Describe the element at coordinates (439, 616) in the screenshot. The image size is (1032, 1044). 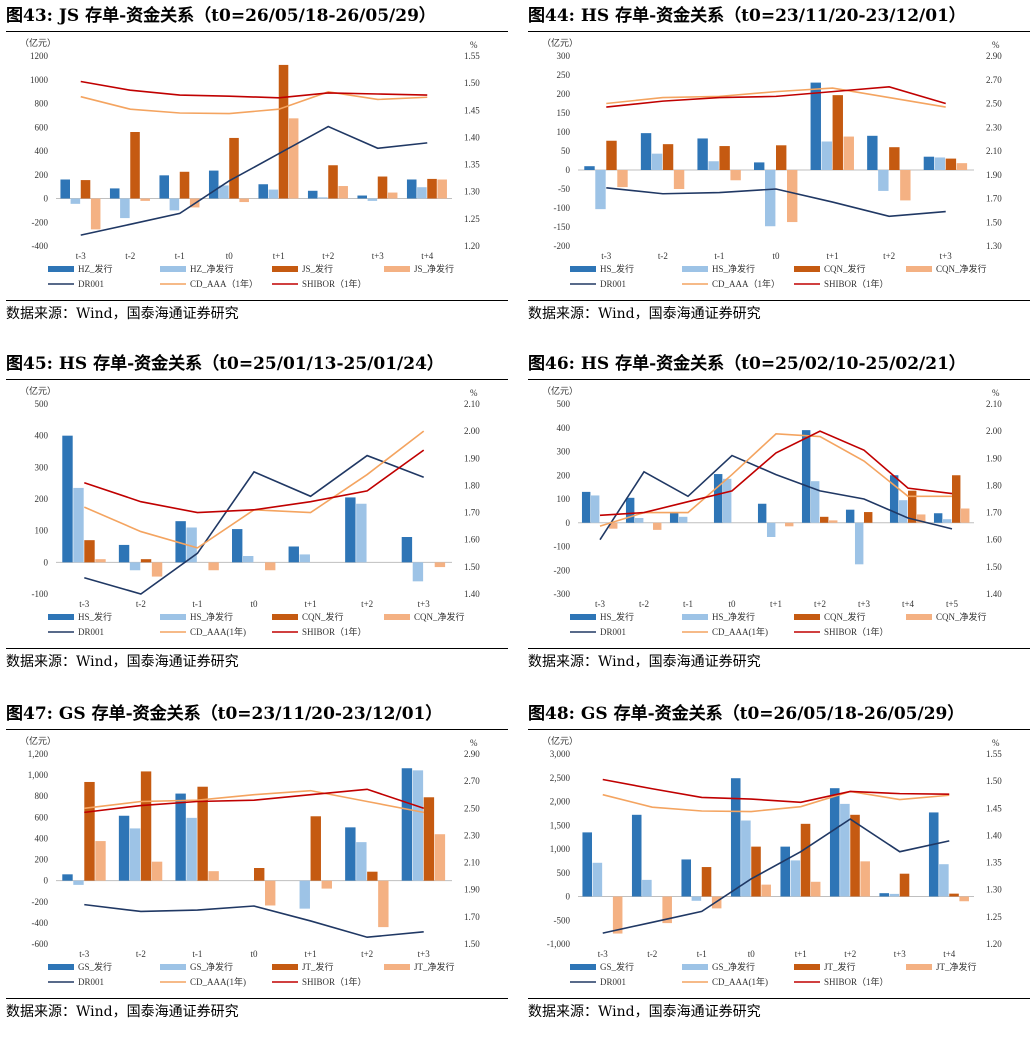
I see `legend-label: CQN_净发行` at that location.